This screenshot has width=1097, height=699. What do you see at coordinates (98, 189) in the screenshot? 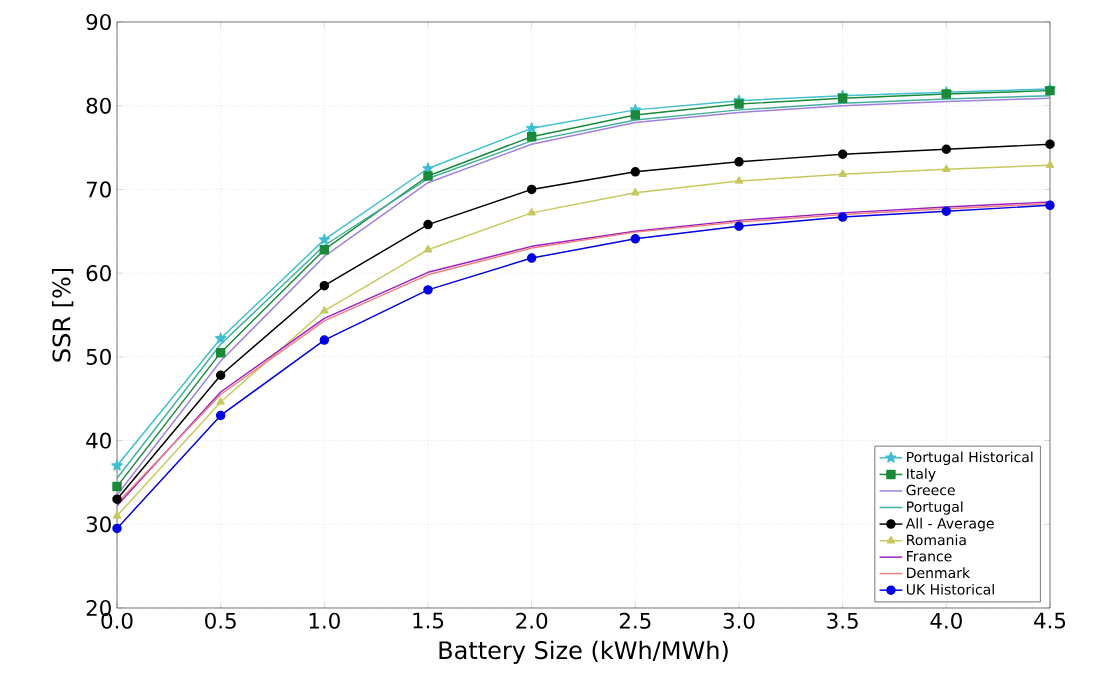
I see `y-tick-label: 70` at bounding box center [98, 189].